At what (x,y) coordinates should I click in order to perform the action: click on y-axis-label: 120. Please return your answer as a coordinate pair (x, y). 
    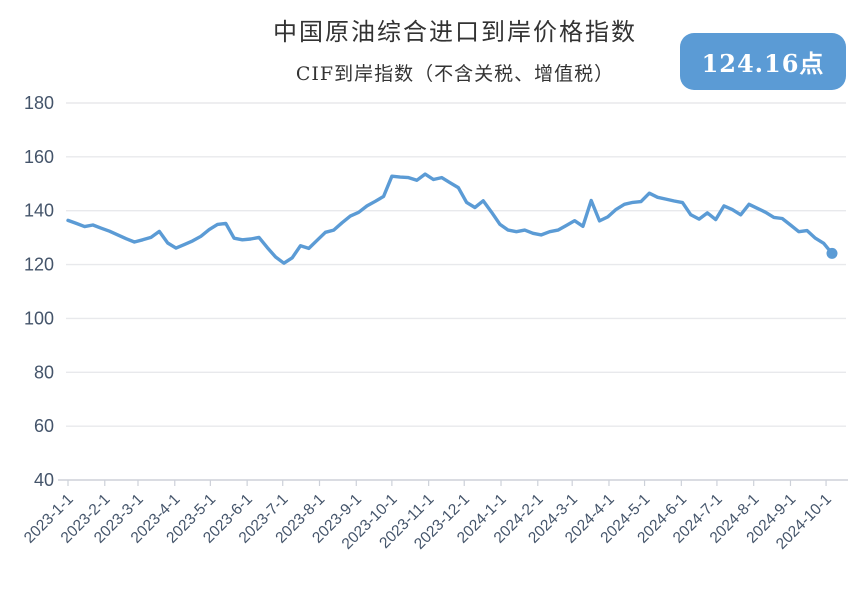
    Looking at the image, I should click on (39, 265).